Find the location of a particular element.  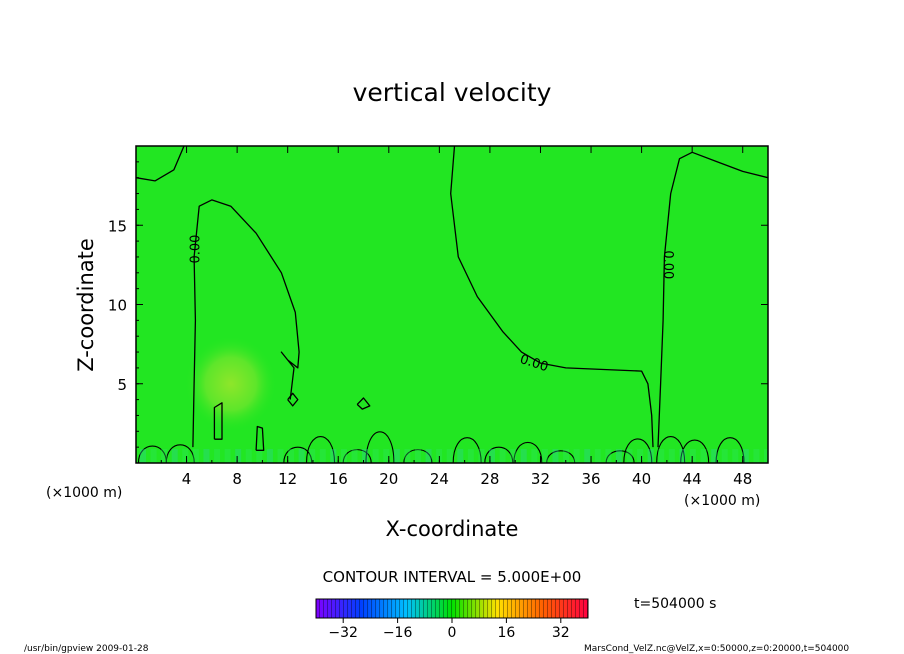

x-tick-label: 44 is located at coordinates (692, 479).